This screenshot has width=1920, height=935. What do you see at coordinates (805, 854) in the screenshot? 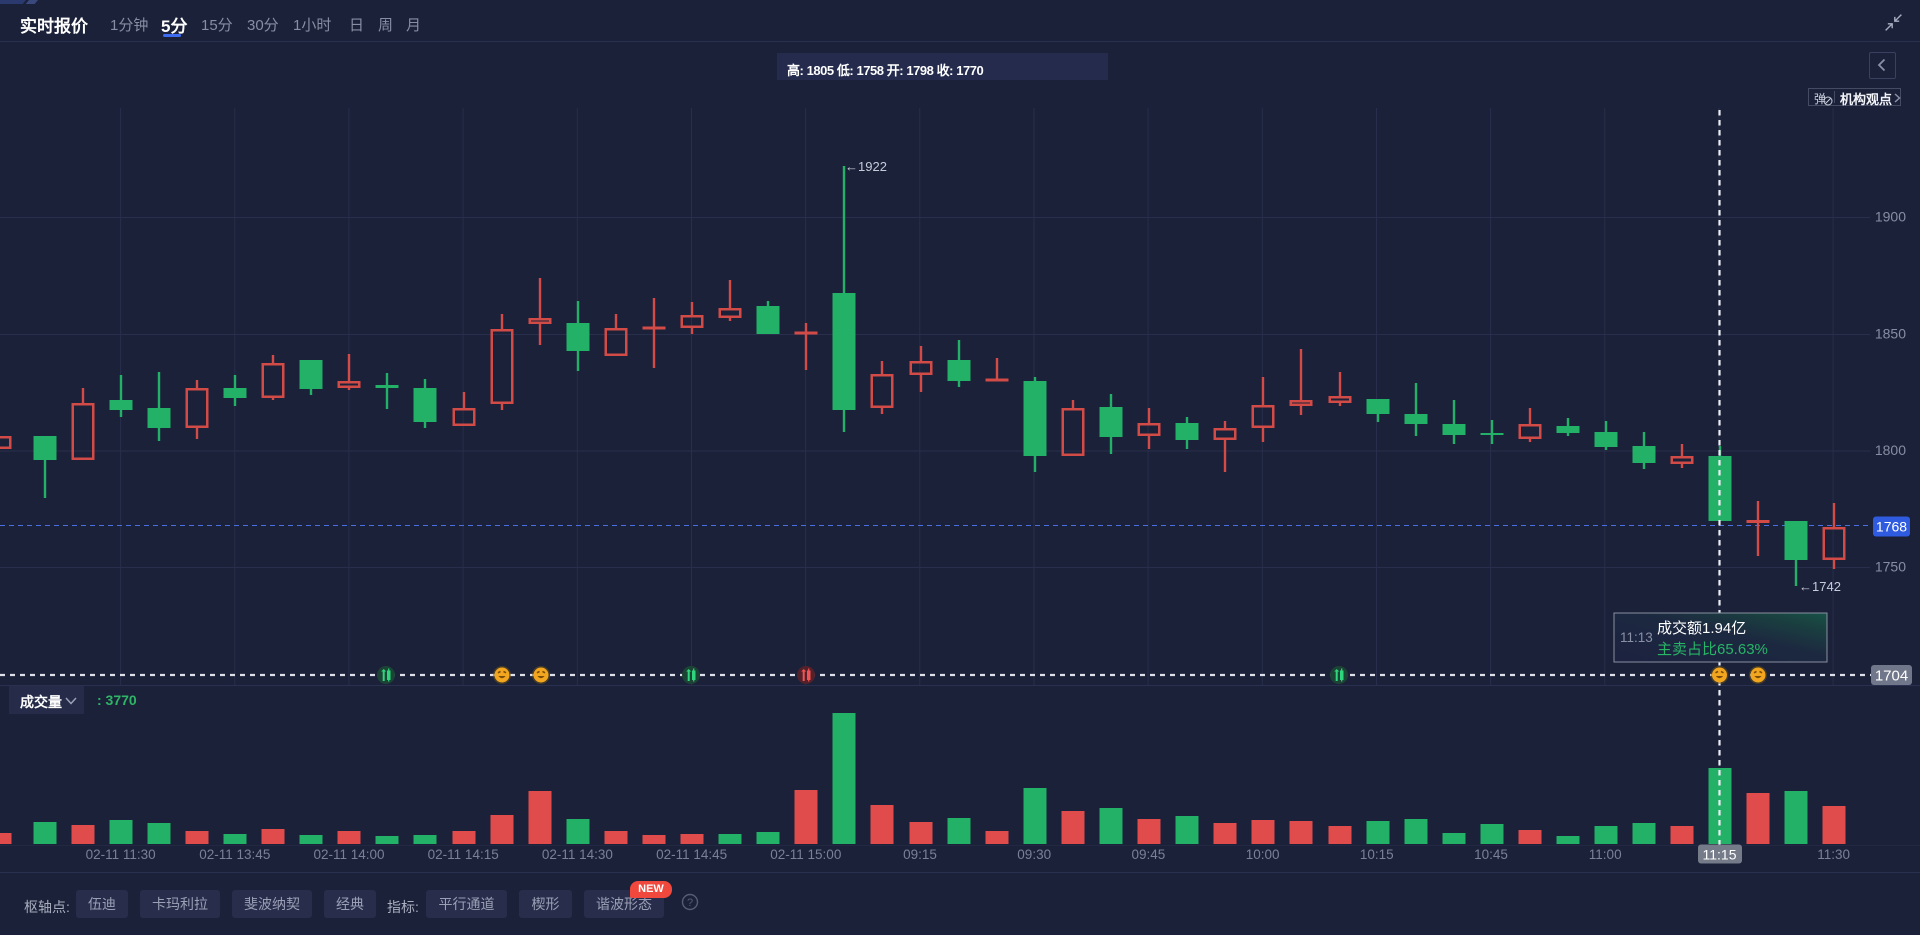
I see `svg-text: 02-11 15:00` at bounding box center [805, 854].